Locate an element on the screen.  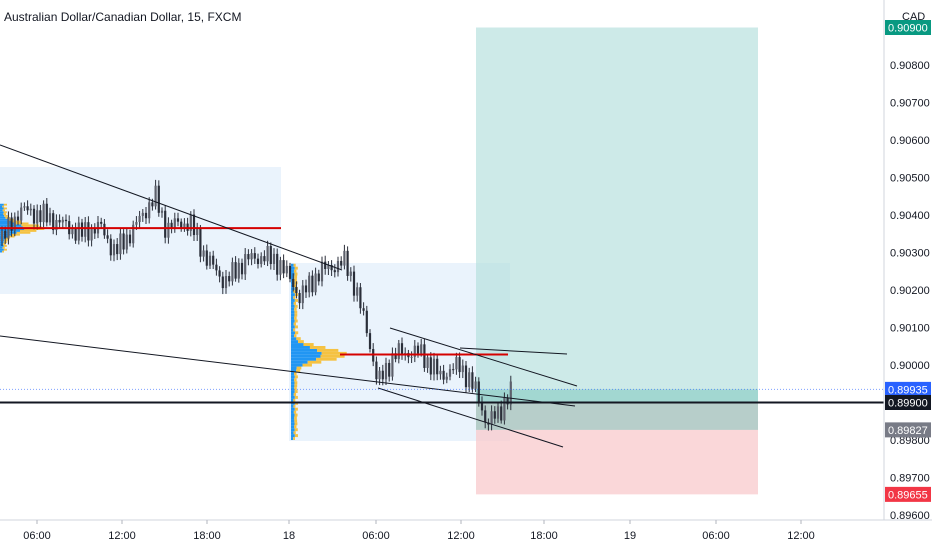
price-tick-label: 0.90200 is located at coordinates (910, 291).